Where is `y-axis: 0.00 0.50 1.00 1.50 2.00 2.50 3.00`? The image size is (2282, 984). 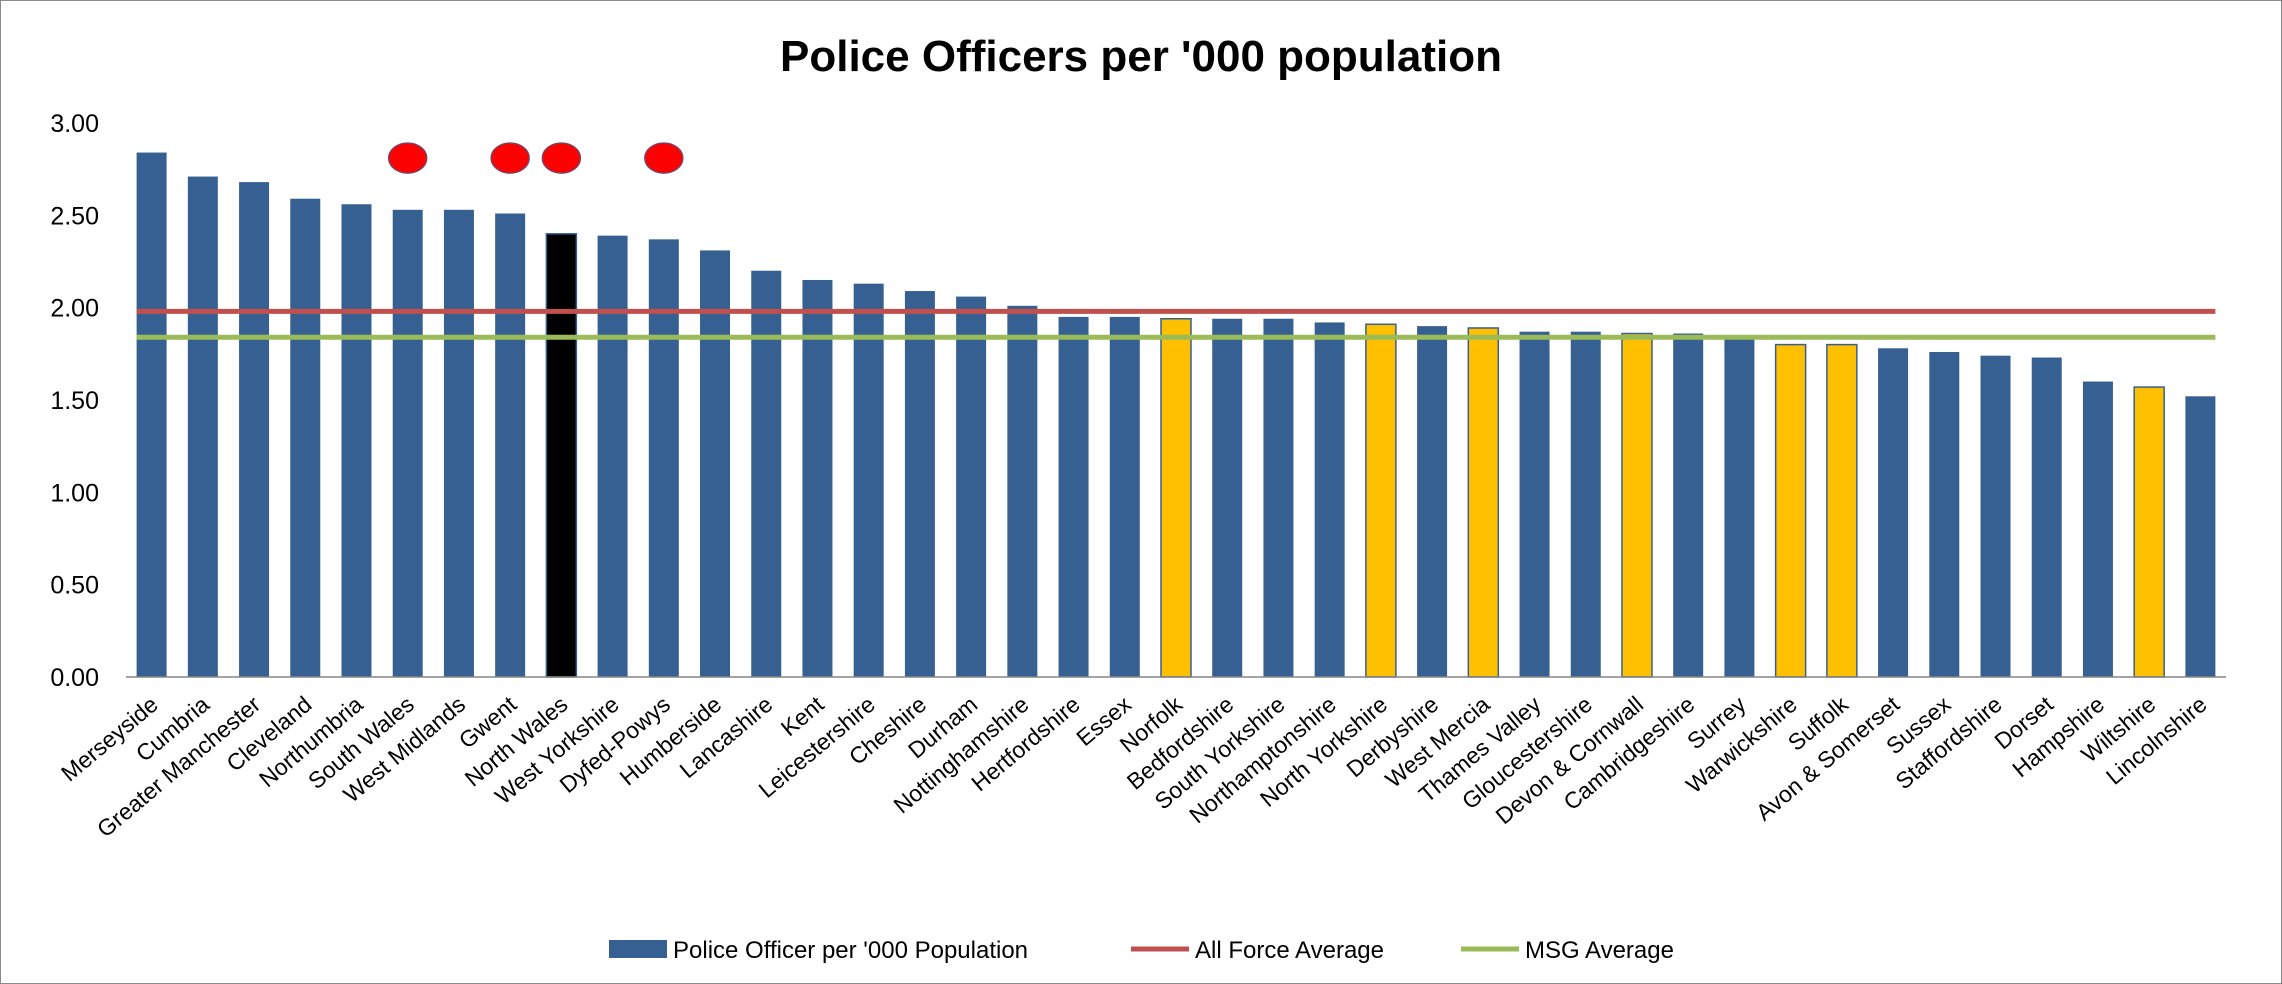 y-axis: 0.00 0.50 1.00 1.50 2.00 2.50 3.00 is located at coordinates (74, 401).